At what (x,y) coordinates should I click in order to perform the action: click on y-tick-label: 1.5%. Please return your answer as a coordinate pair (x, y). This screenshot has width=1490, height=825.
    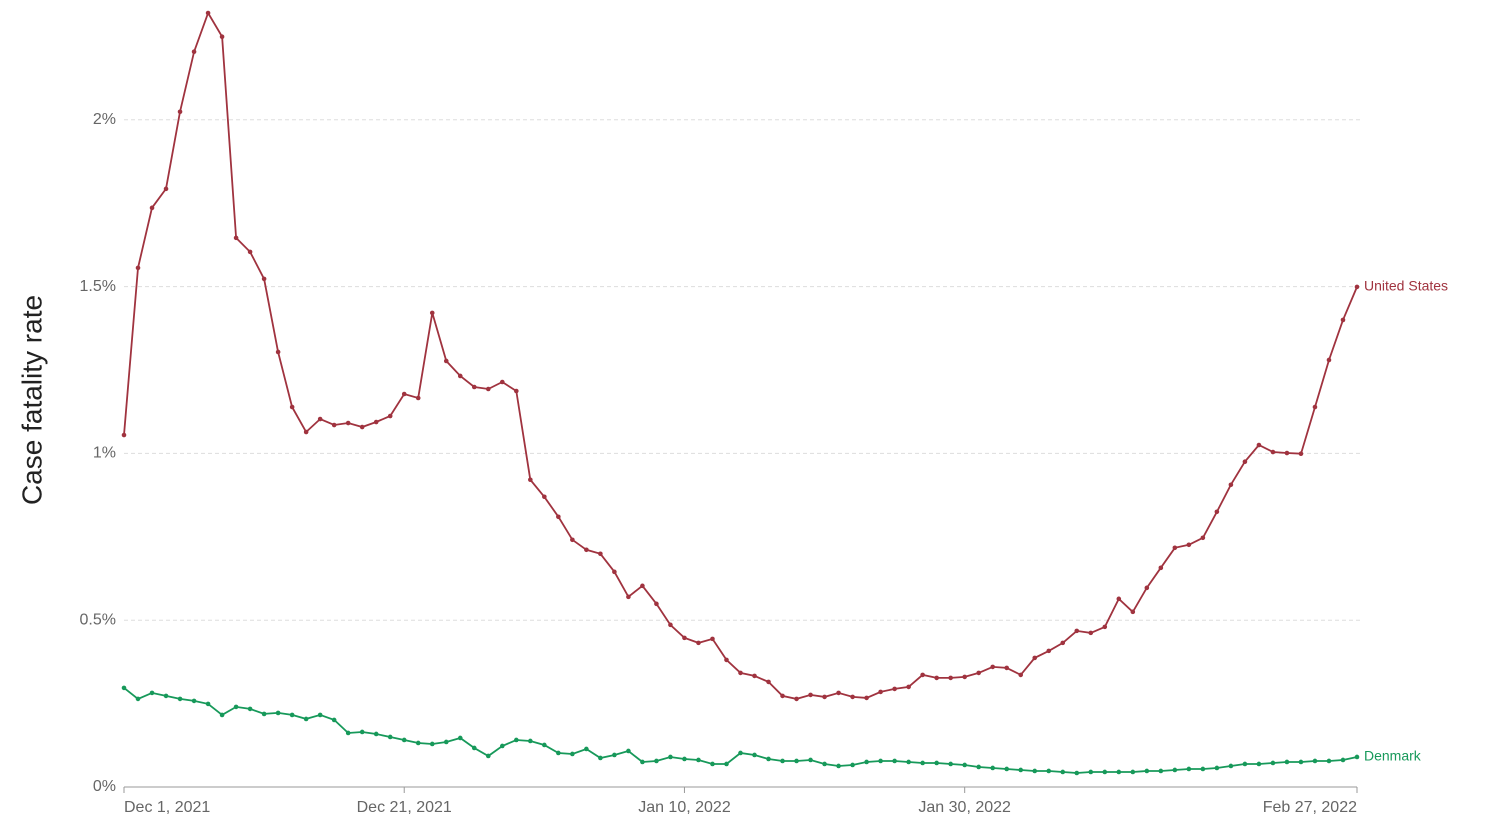
    Looking at the image, I should click on (98, 286).